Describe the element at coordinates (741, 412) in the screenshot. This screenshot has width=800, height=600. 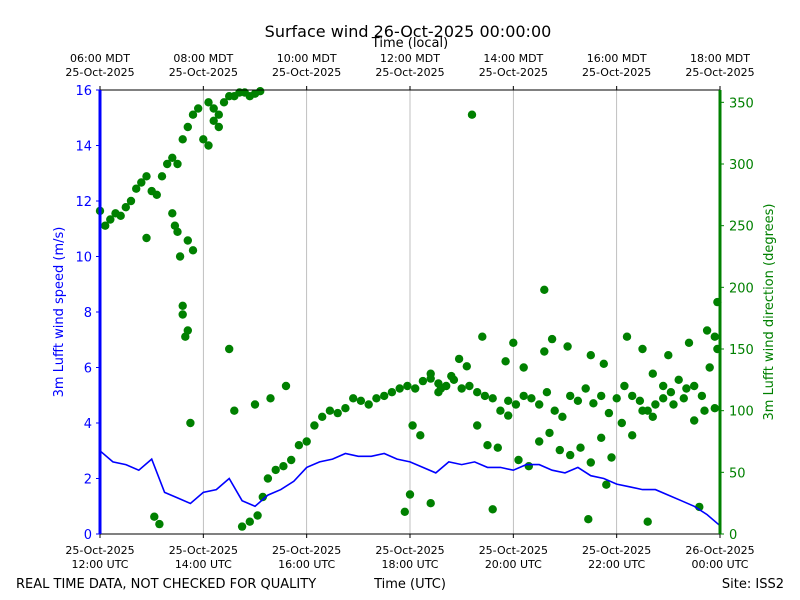
I see `y-right-tick-label: 100` at that location.